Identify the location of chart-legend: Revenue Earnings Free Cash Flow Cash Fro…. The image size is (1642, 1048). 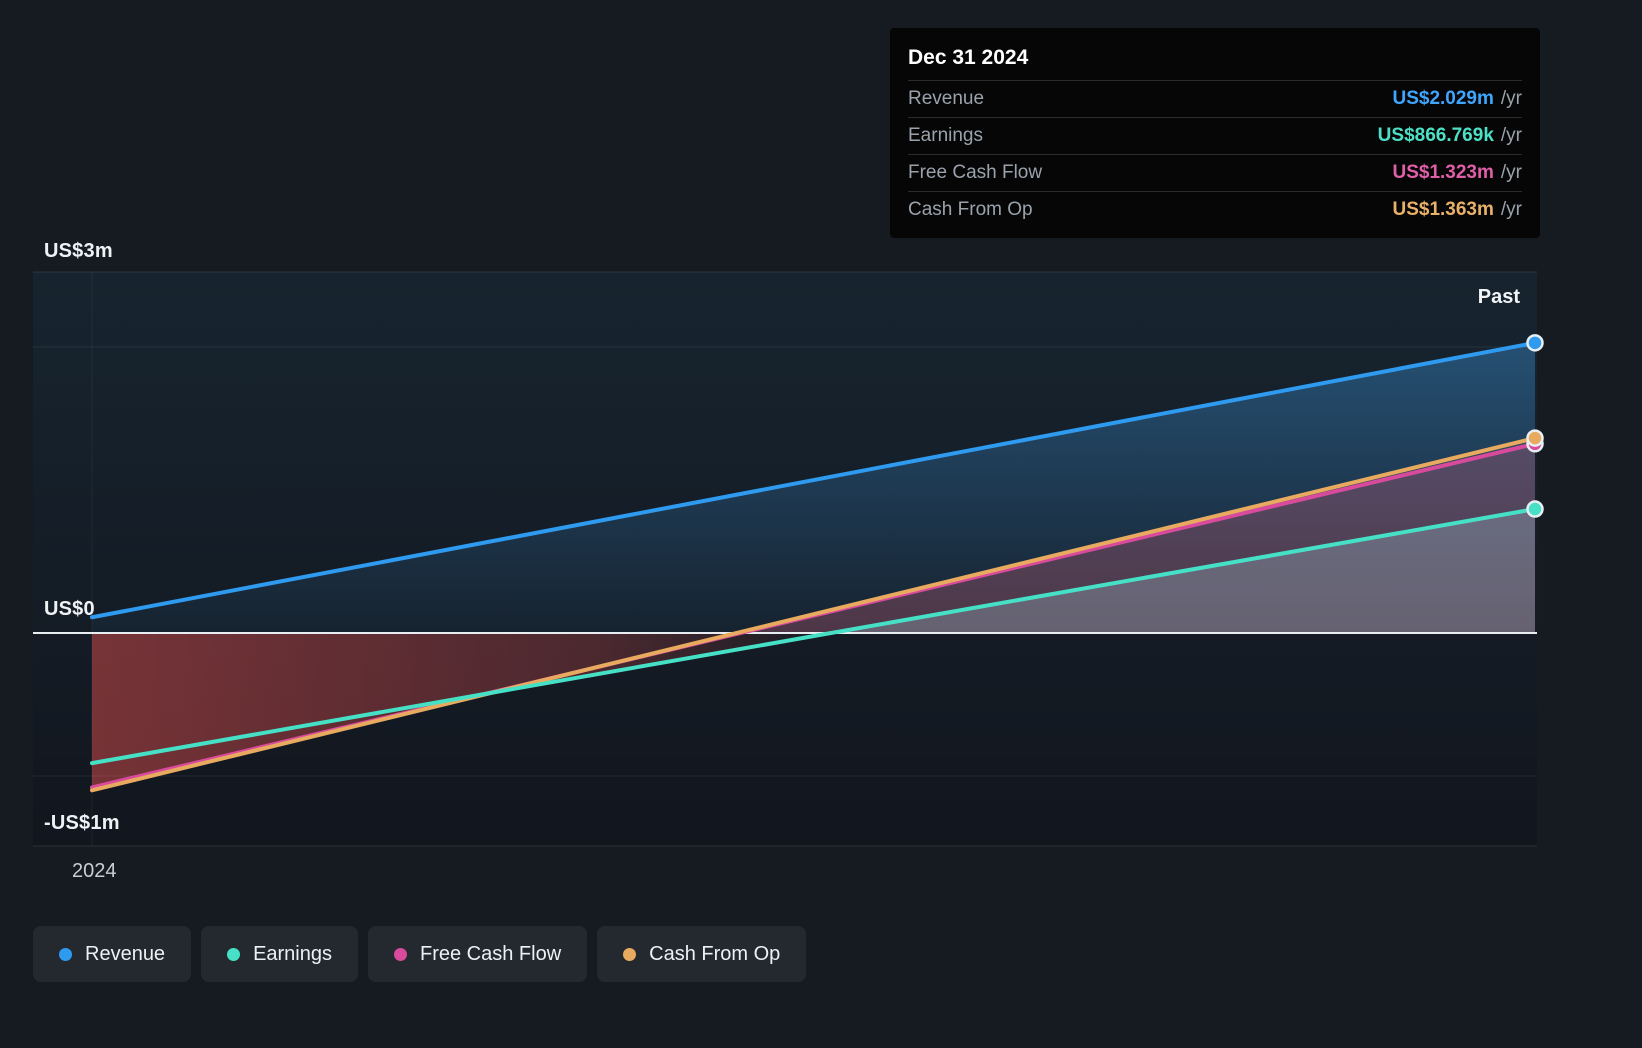
(420, 954).